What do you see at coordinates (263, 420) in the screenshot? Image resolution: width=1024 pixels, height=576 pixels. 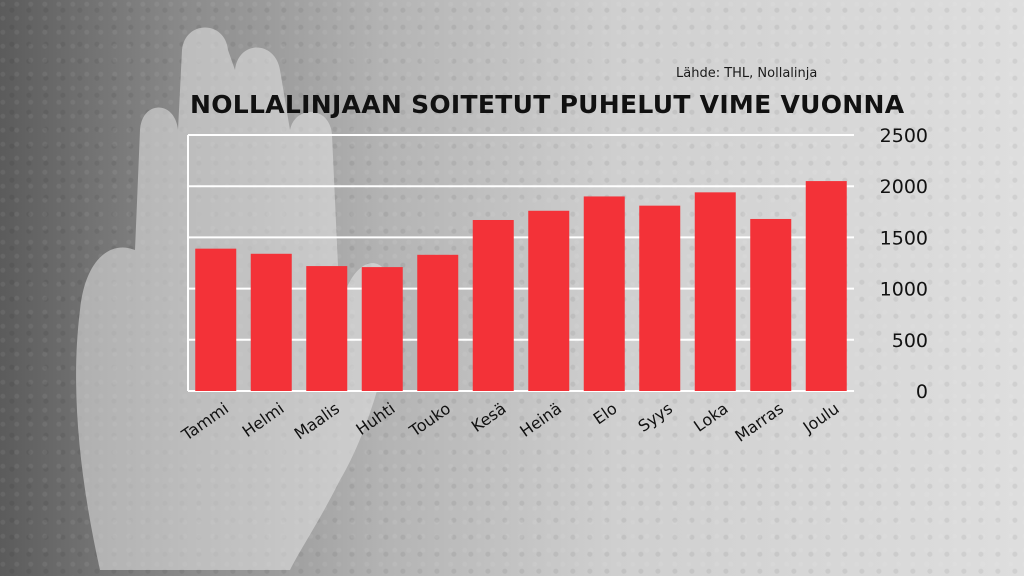 I see `x-tick-label: Helmi` at bounding box center [263, 420].